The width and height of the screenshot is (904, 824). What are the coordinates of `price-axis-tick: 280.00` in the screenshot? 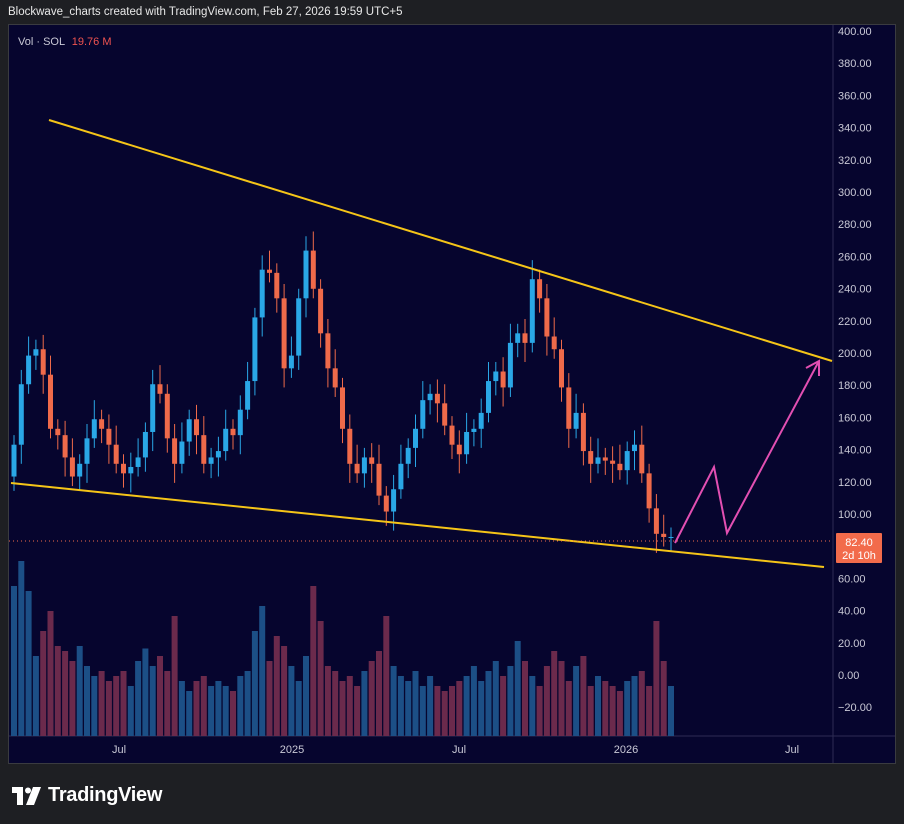 It's located at (855, 225).